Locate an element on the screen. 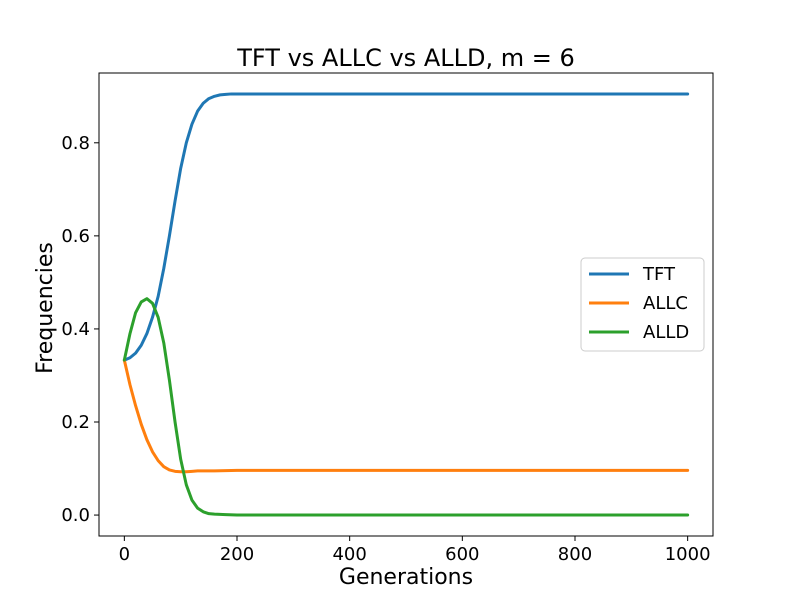 The image size is (792, 612). x-axis-label: Generations is located at coordinates (406, 577).